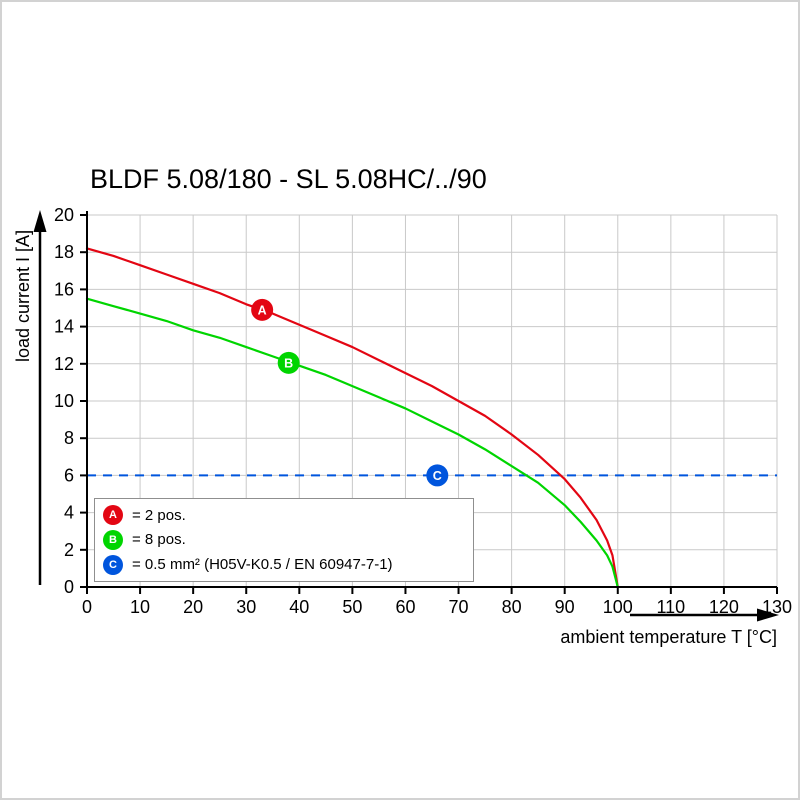 This screenshot has height=800, width=800. I want to click on marker-A-letter: A, so click(262, 310).